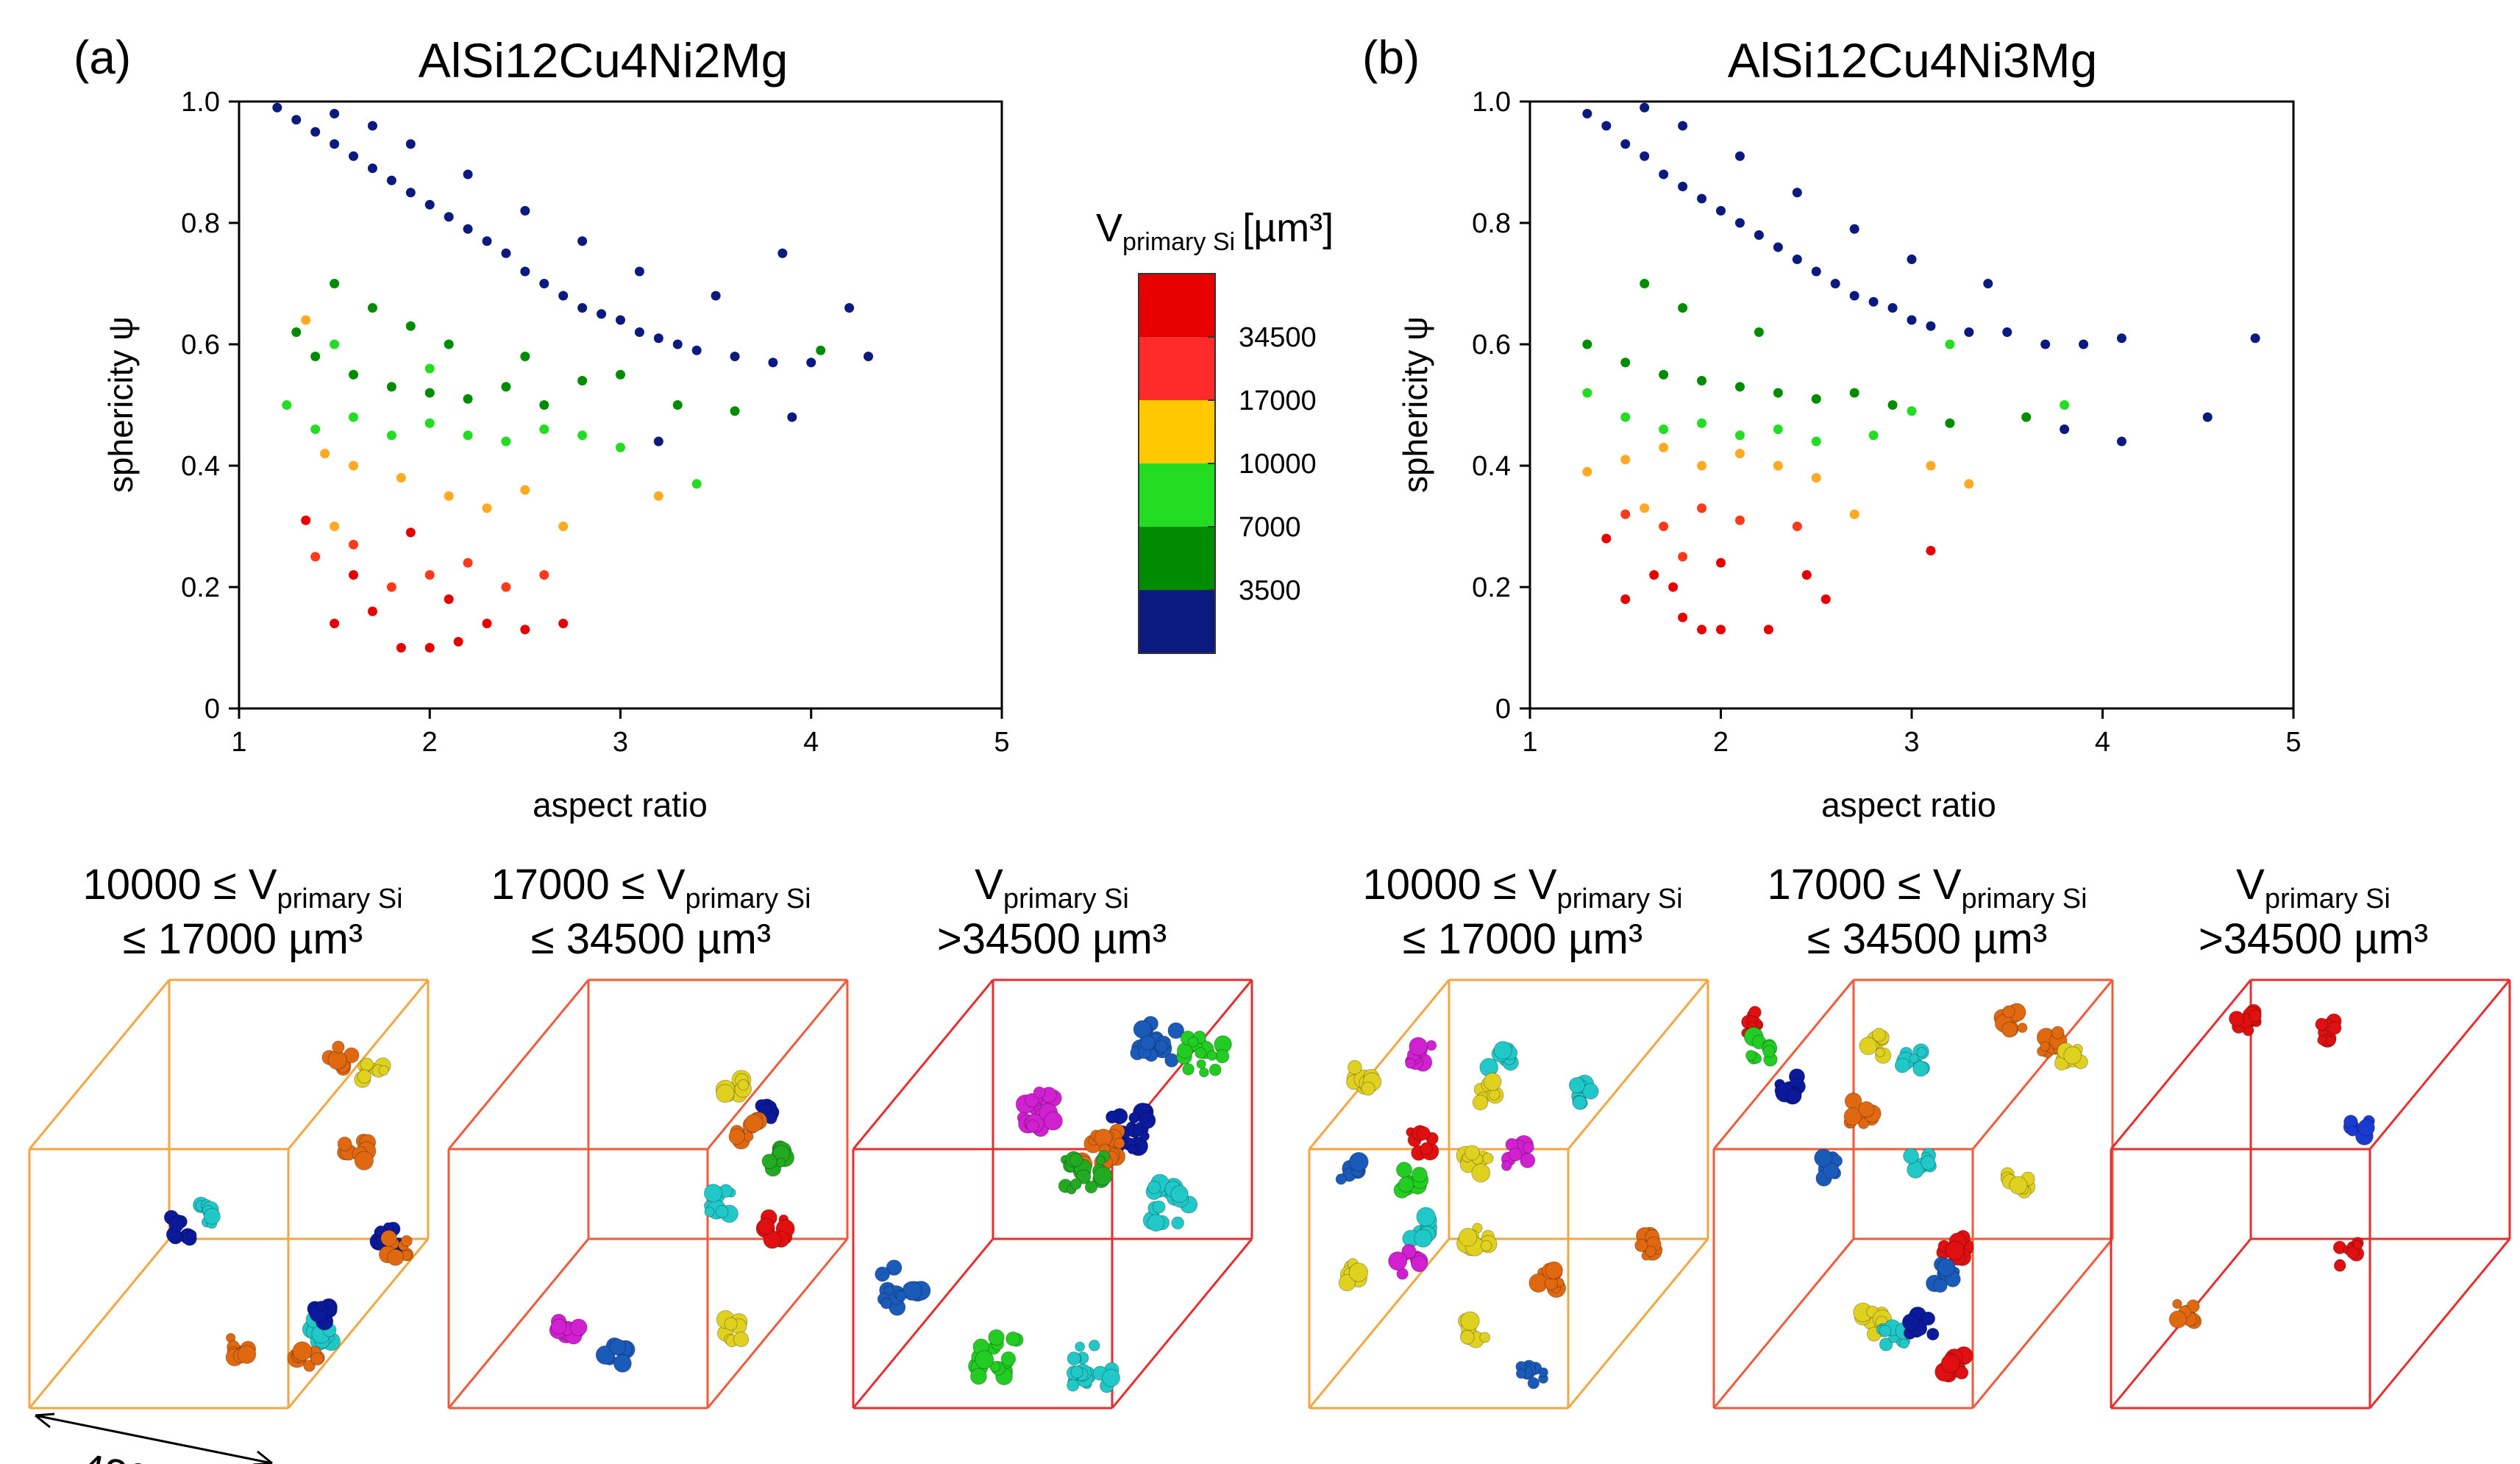 The height and width of the screenshot is (1464, 2520). Describe the element at coordinates (1278, 400) in the screenshot. I see `colorbar-tick-label: 17000` at that location.